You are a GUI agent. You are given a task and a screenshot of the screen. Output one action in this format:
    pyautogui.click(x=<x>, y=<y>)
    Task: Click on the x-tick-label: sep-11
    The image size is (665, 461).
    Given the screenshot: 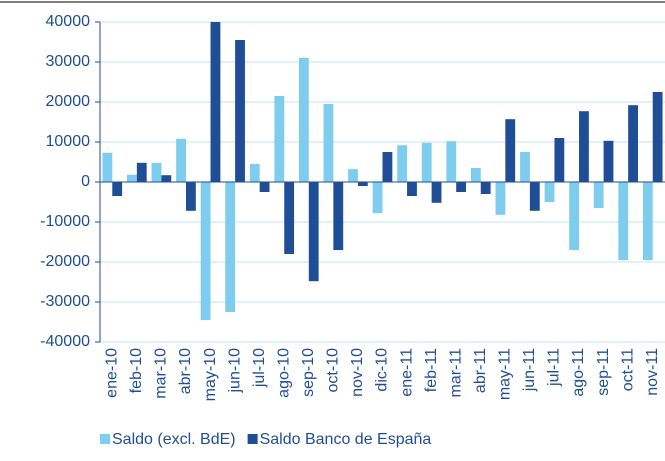 What is the action you would take?
    pyautogui.click(x=603, y=372)
    